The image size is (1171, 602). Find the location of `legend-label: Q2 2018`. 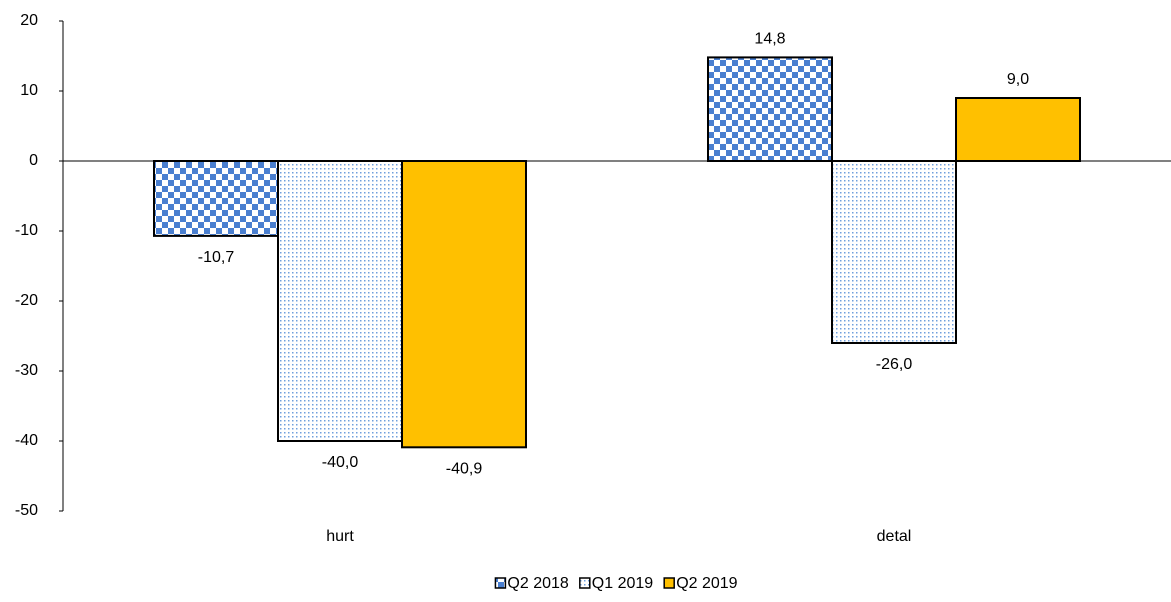

legend-label: Q2 2018 is located at coordinates (537, 583).